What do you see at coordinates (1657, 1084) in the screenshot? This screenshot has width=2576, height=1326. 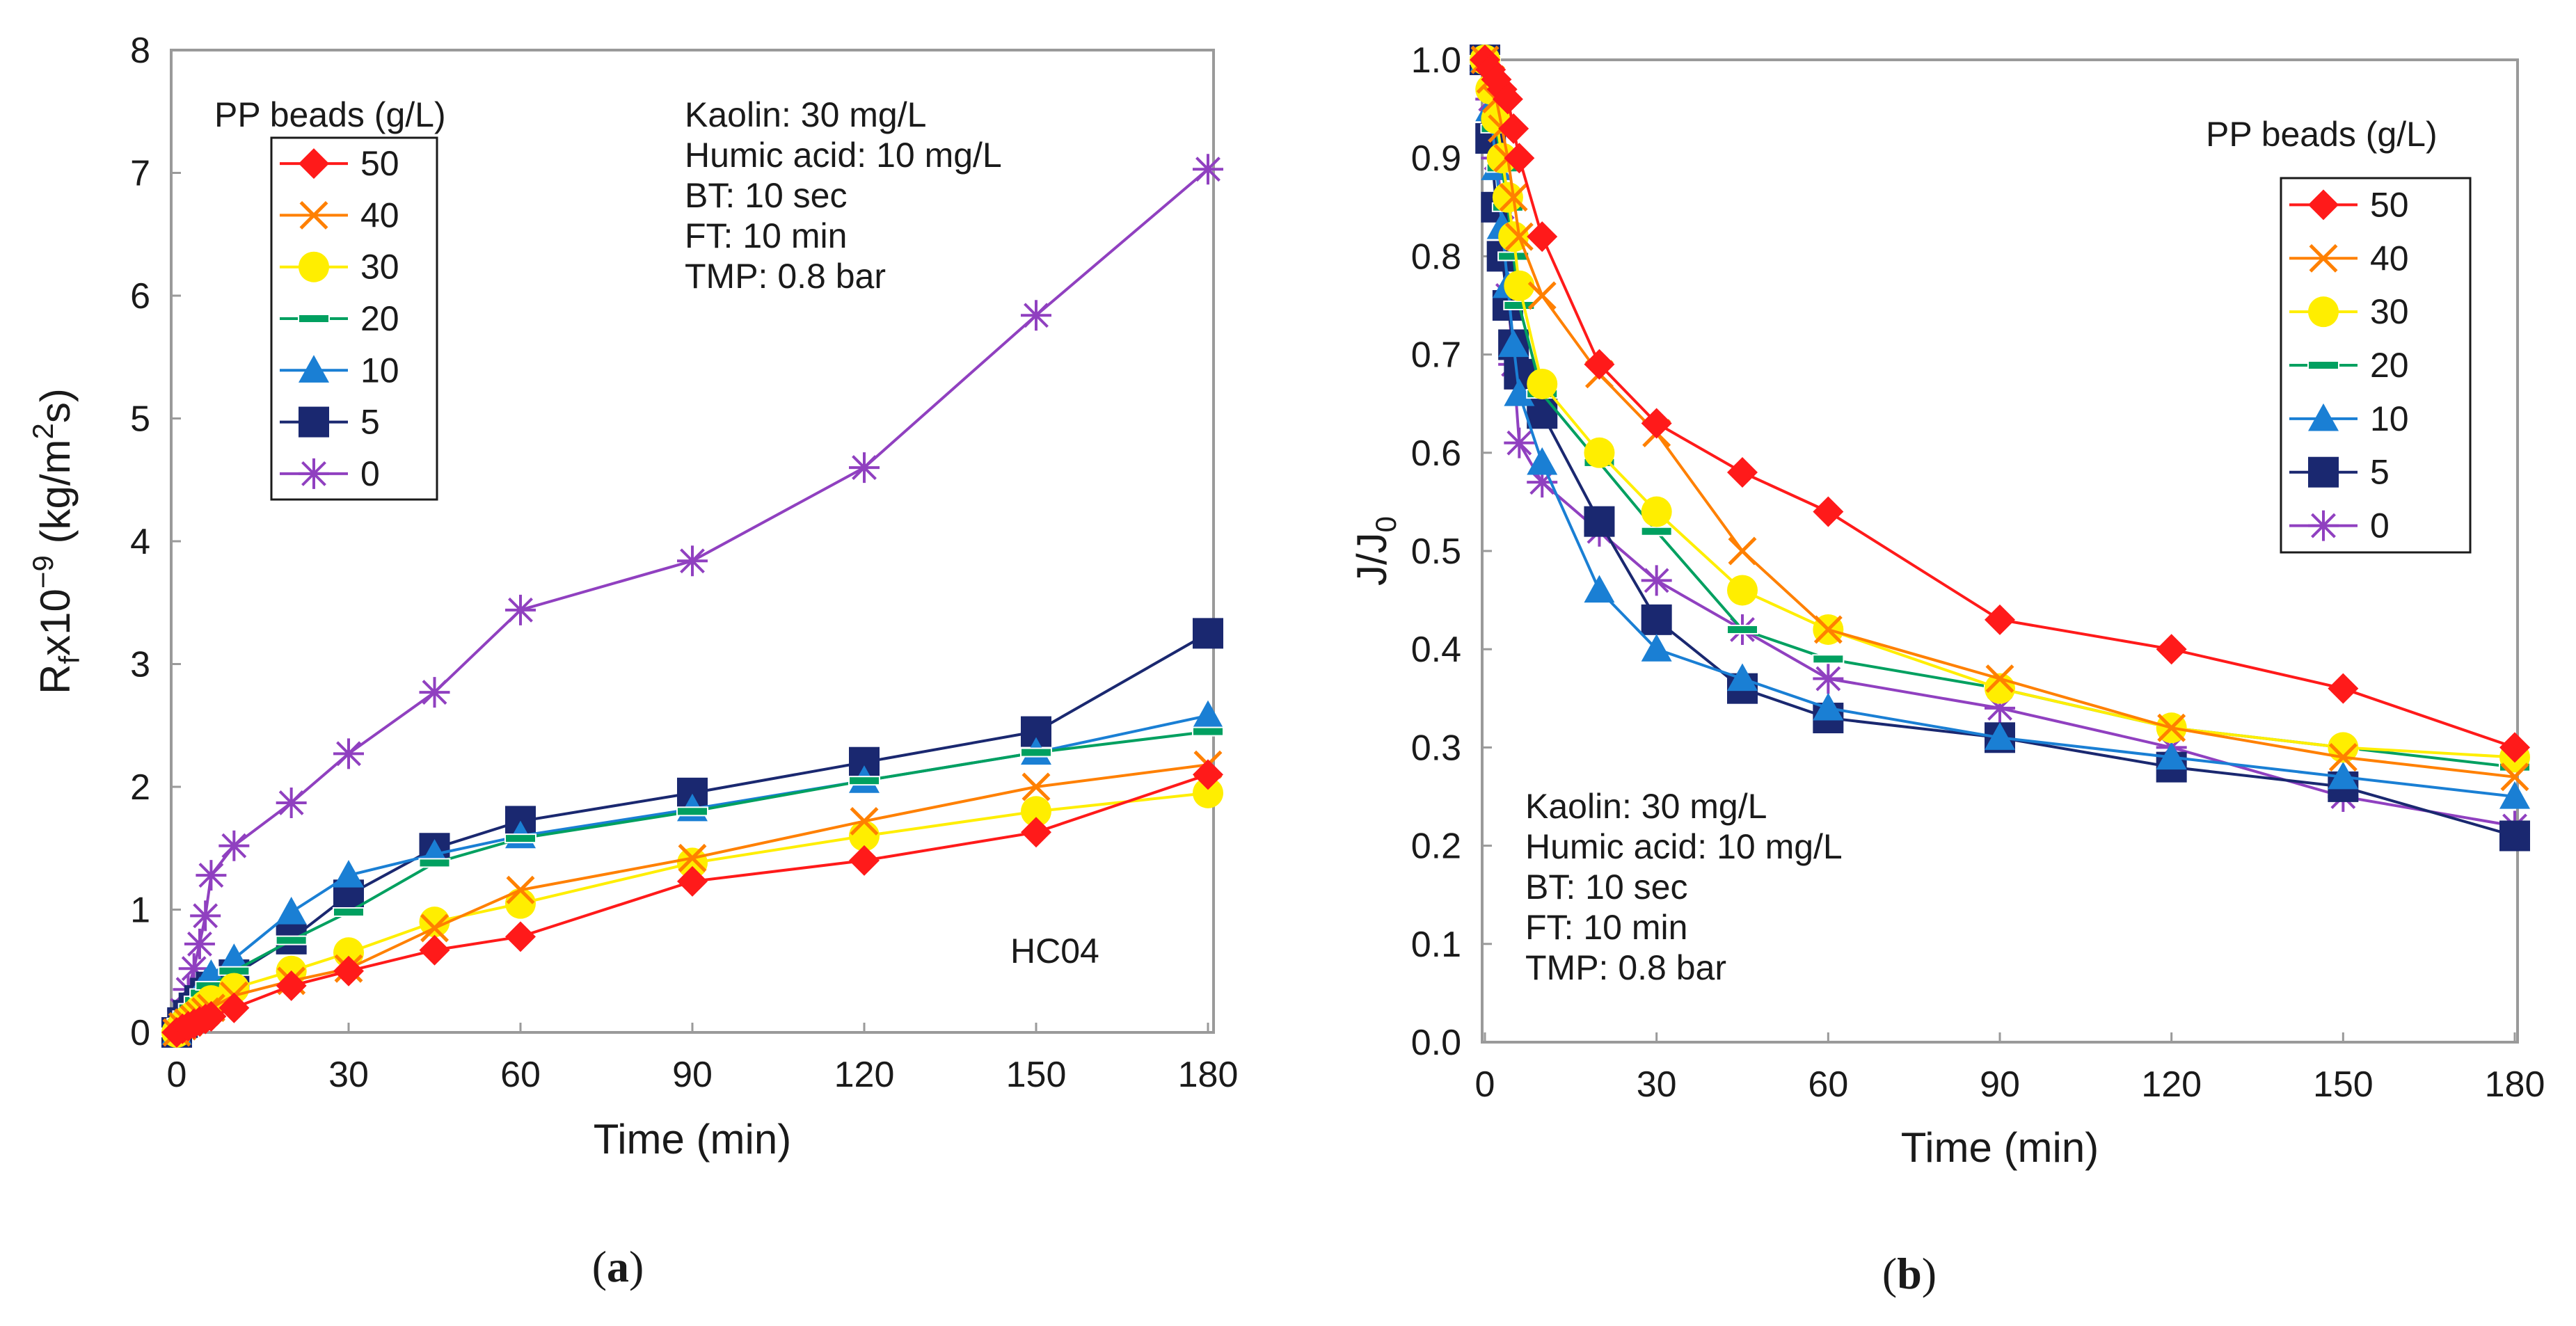 I see `panel-b-x-tick-label: 30` at bounding box center [1657, 1084].